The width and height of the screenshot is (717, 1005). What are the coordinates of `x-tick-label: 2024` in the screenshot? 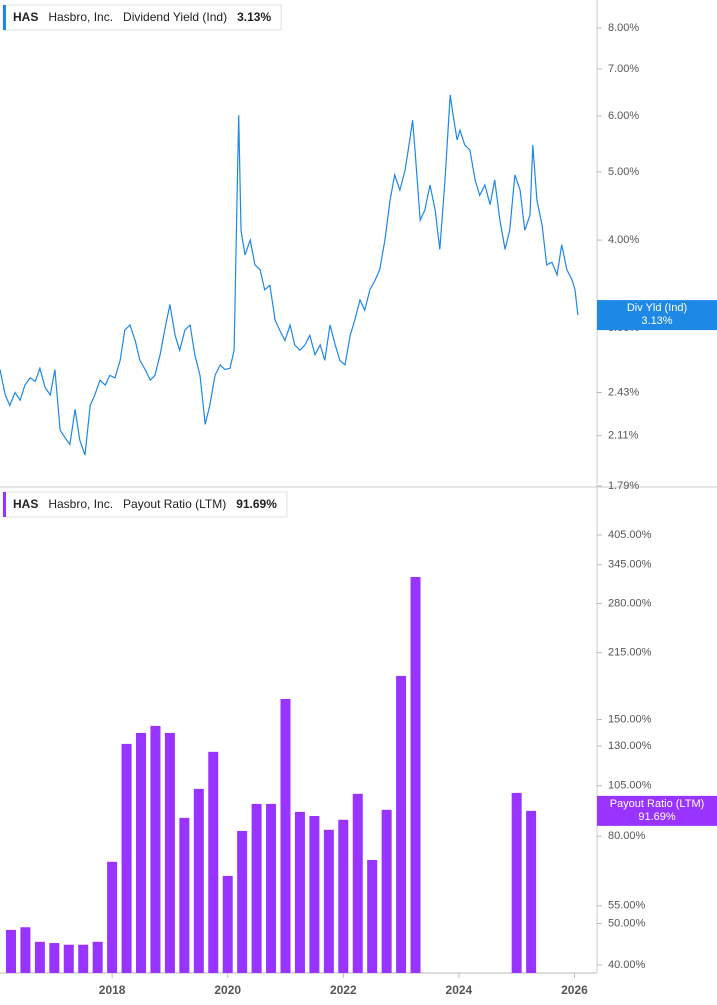 It's located at (459, 990).